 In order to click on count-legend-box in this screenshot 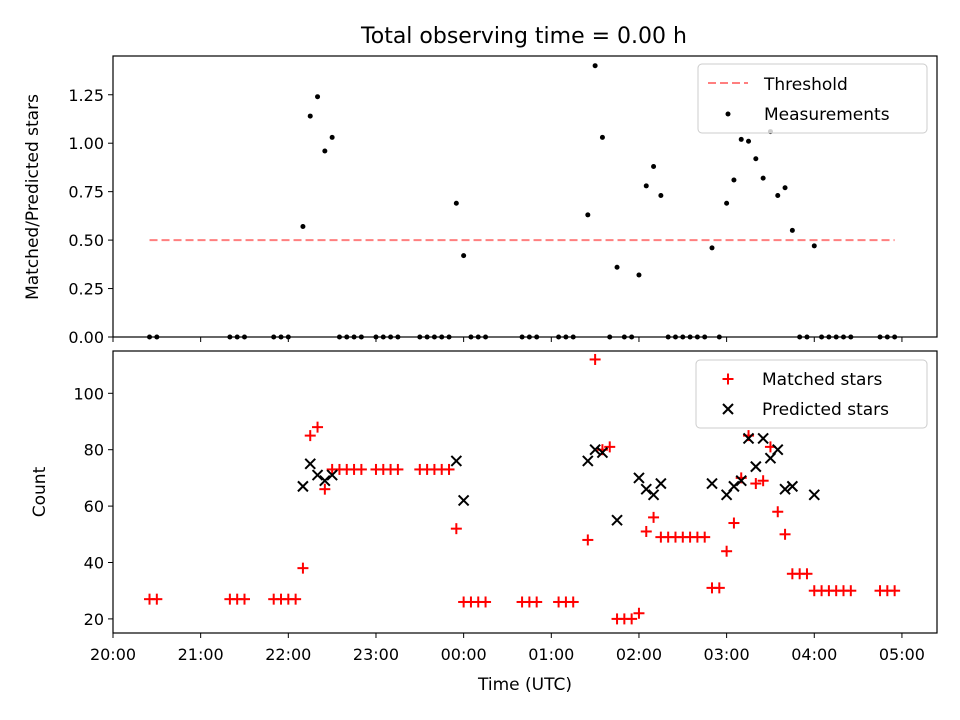, I will do `click(811, 394)`.